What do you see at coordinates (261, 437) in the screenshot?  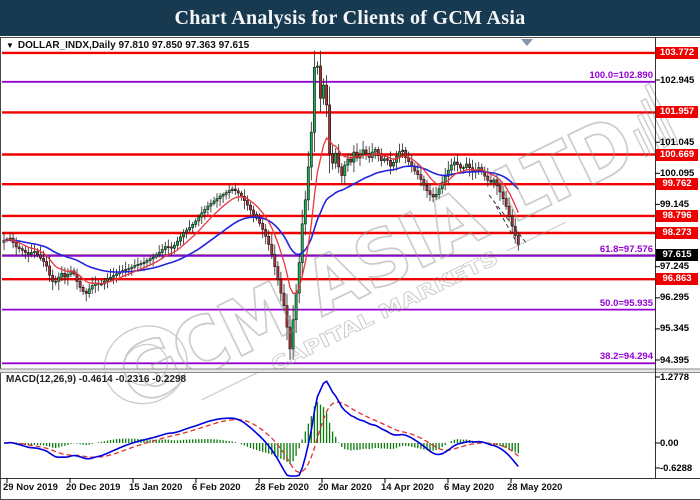 I see `macd-signal-line` at bounding box center [261, 437].